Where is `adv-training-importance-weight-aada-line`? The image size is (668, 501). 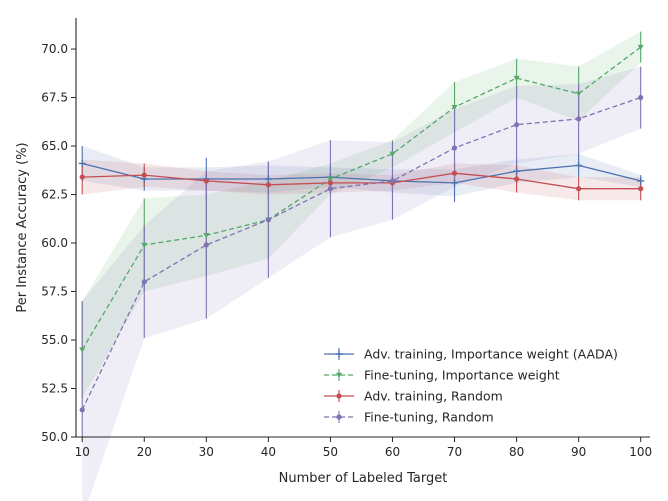
adv-training-importance-weight-aada-line is located at coordinates (361, 173).